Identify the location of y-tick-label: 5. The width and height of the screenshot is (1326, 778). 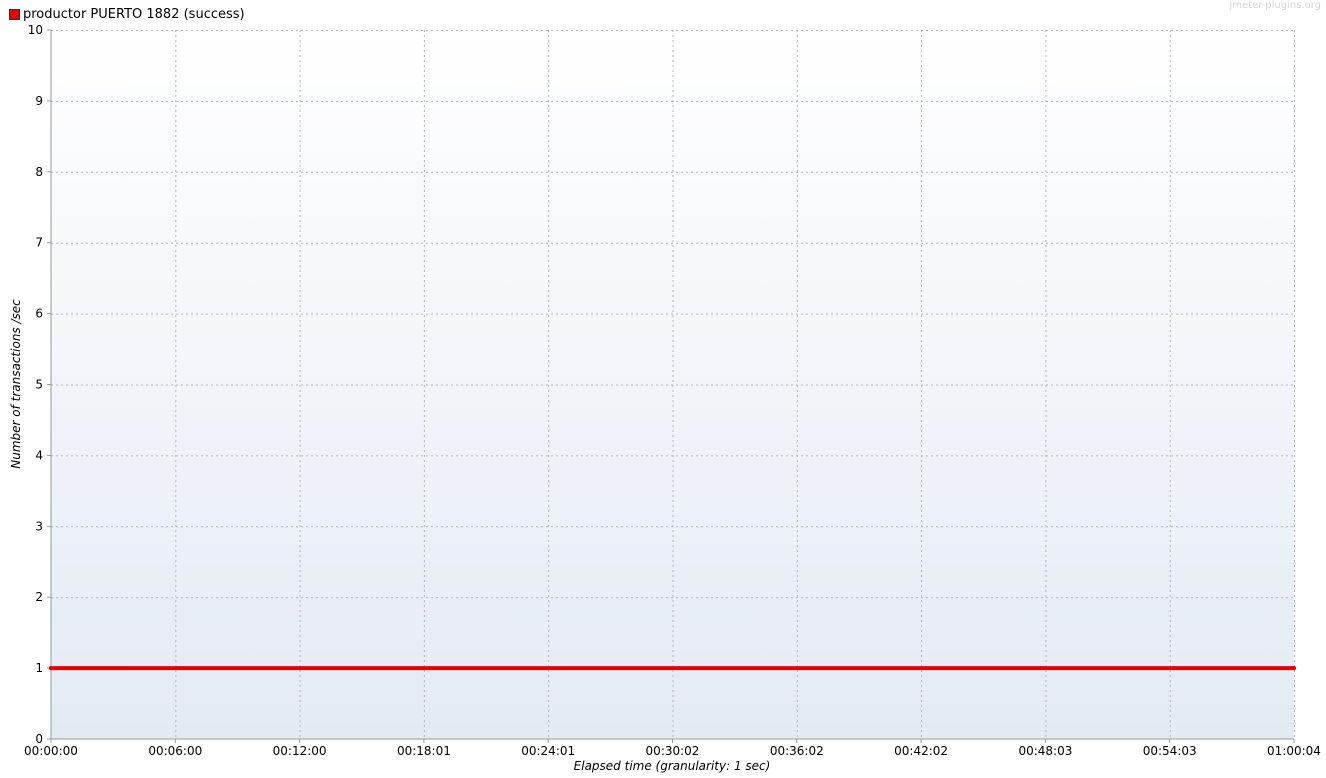
(39, 385).